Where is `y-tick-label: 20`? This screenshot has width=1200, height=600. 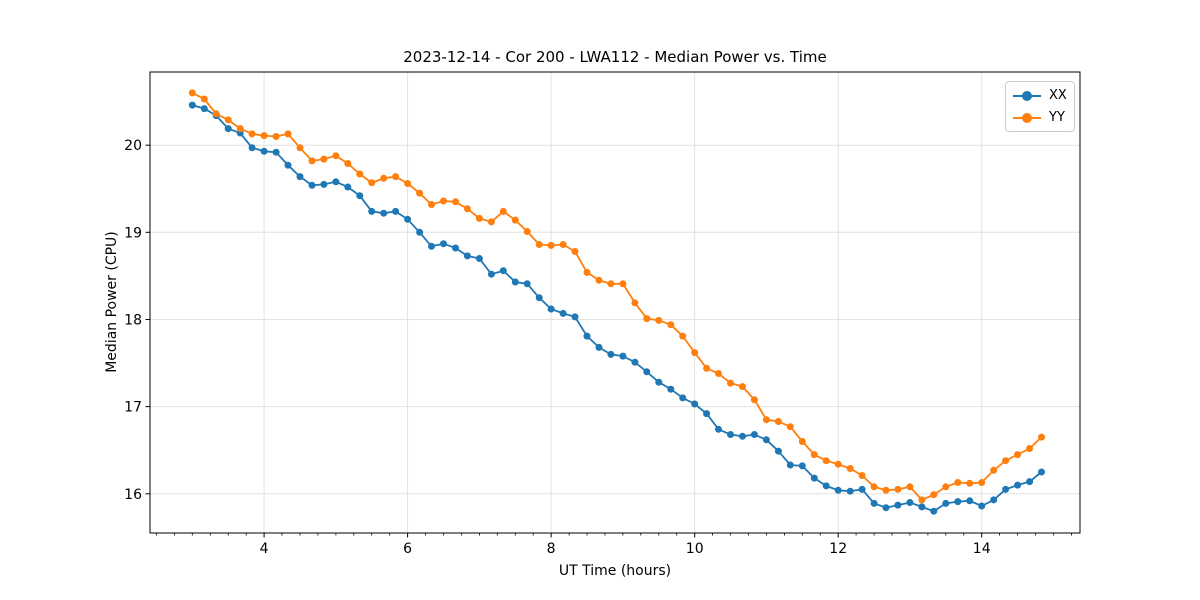
y-tick-label: 20 is located at coordinates (133, 146).